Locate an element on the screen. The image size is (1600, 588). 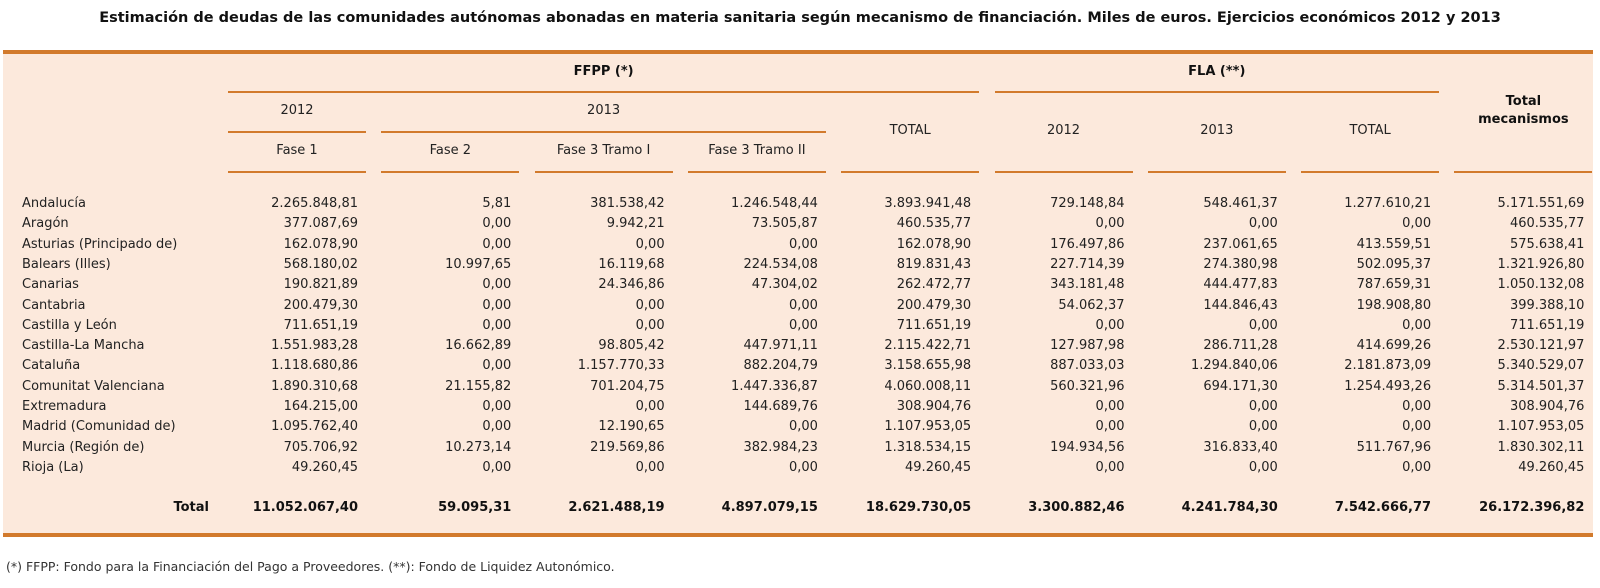
value-cell: 2.530.121,97 is located at coordinates (1541, 346).